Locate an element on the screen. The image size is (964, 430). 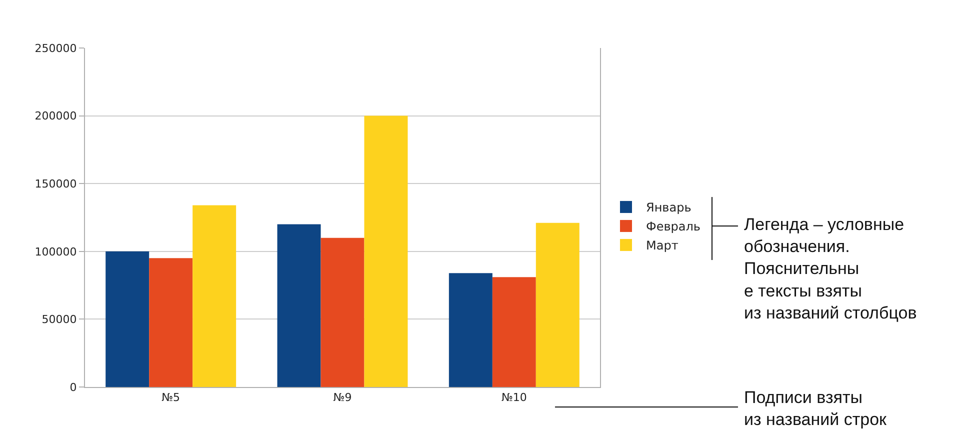
y-tick-label: 200000 is located at coordinates (55, 116).